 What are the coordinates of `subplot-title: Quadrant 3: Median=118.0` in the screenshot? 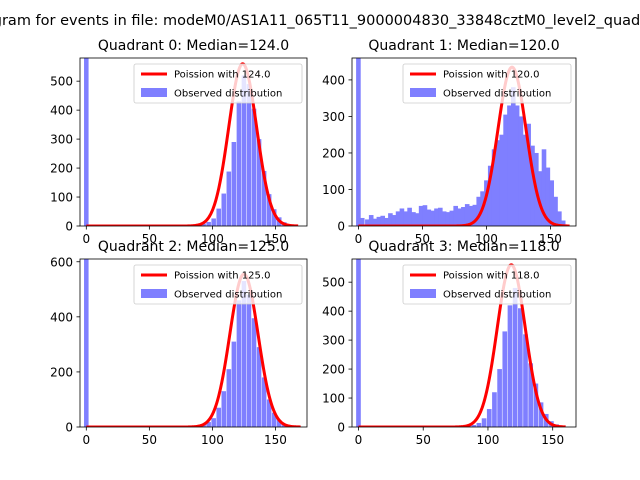 It's located at (463, 247).